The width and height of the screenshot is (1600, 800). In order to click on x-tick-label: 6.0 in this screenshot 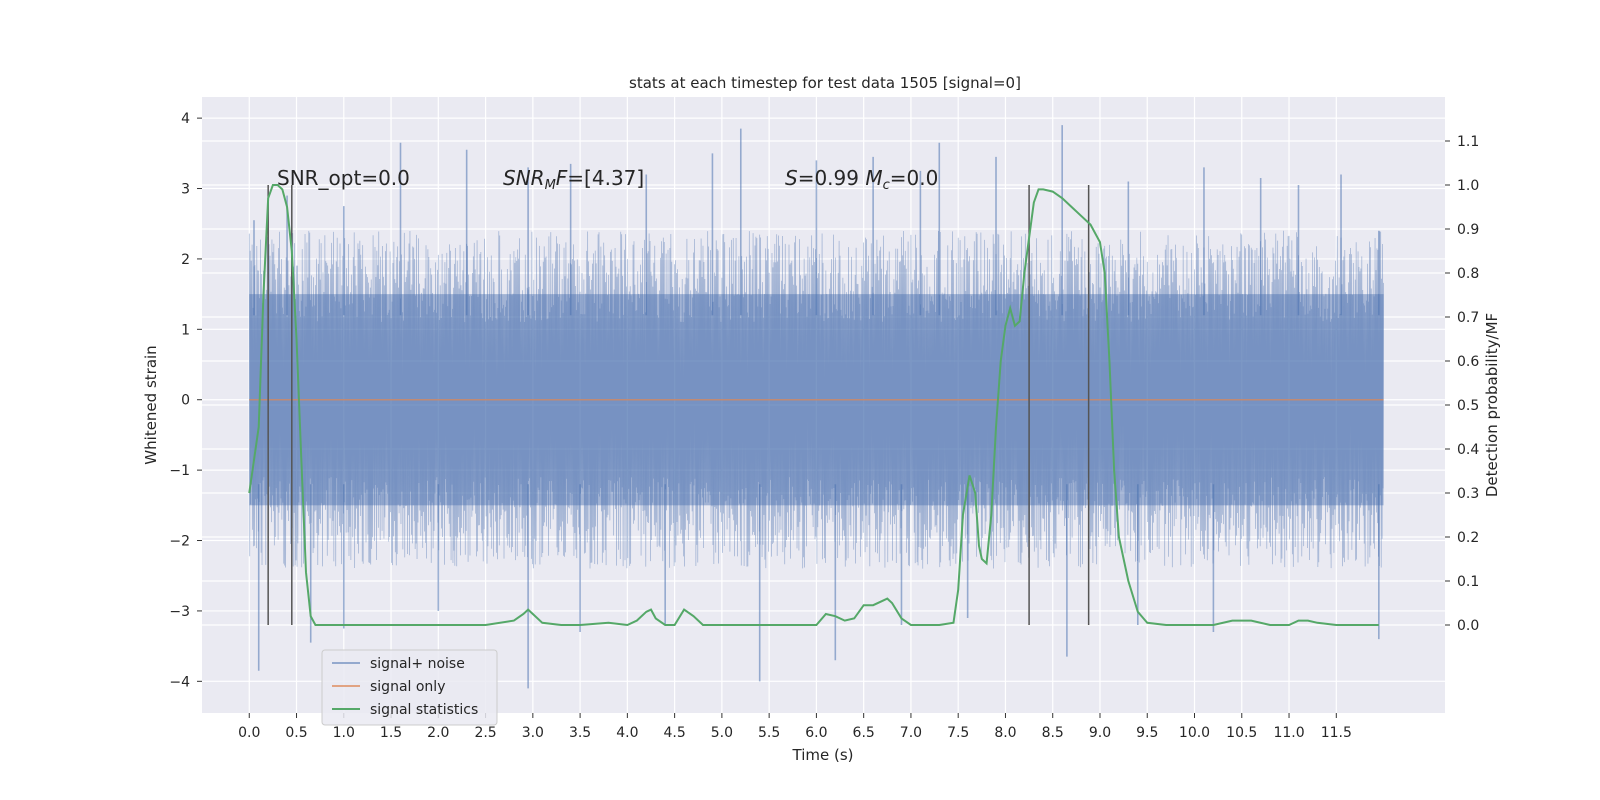, I will do `click(816, 733)`.